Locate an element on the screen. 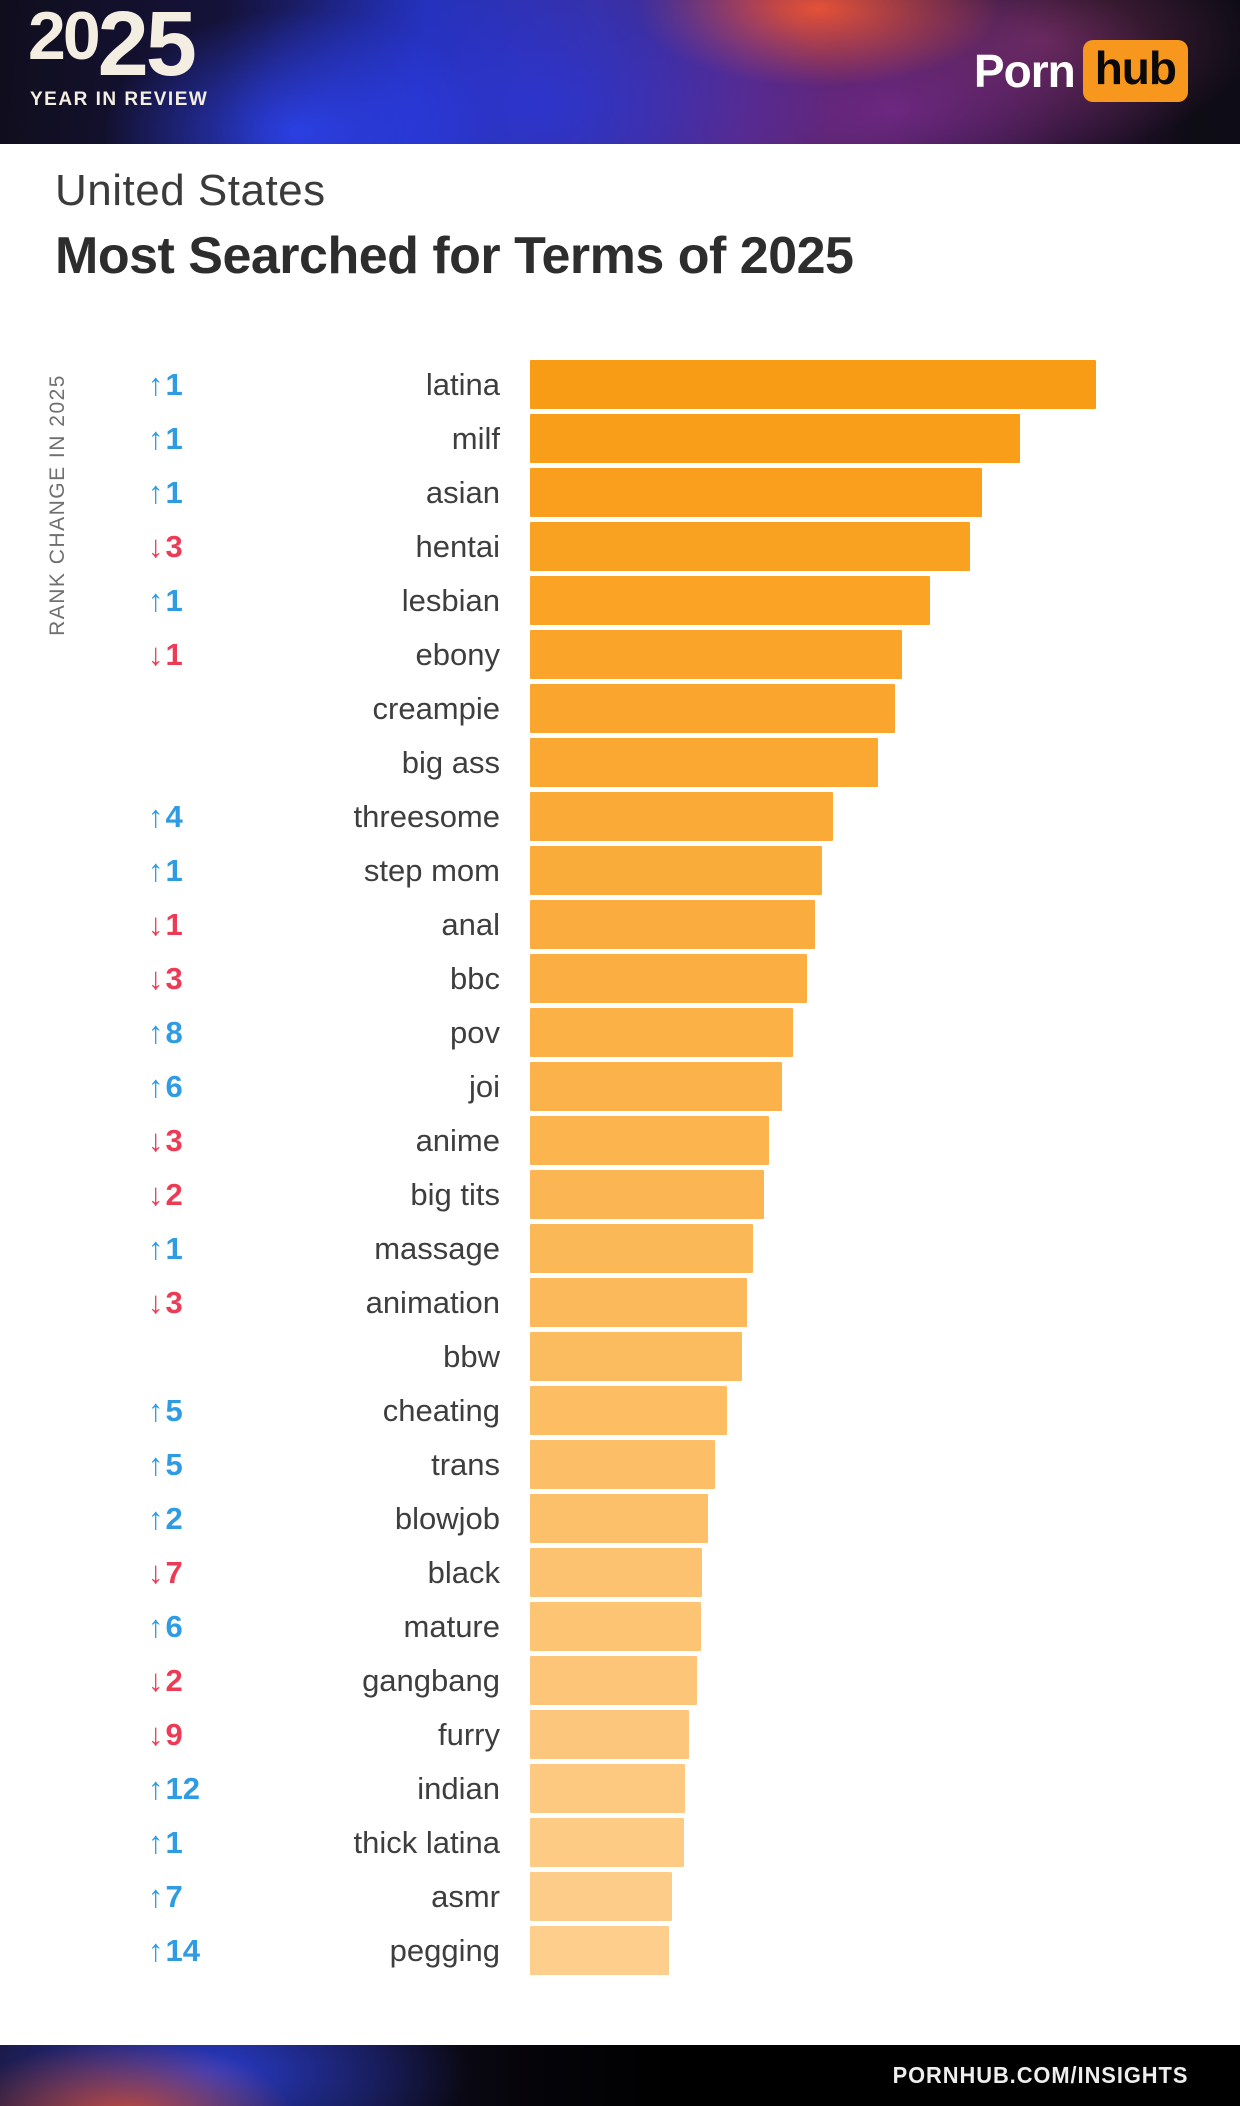  term-label: gangbang is located at coordinates (431, 1680).